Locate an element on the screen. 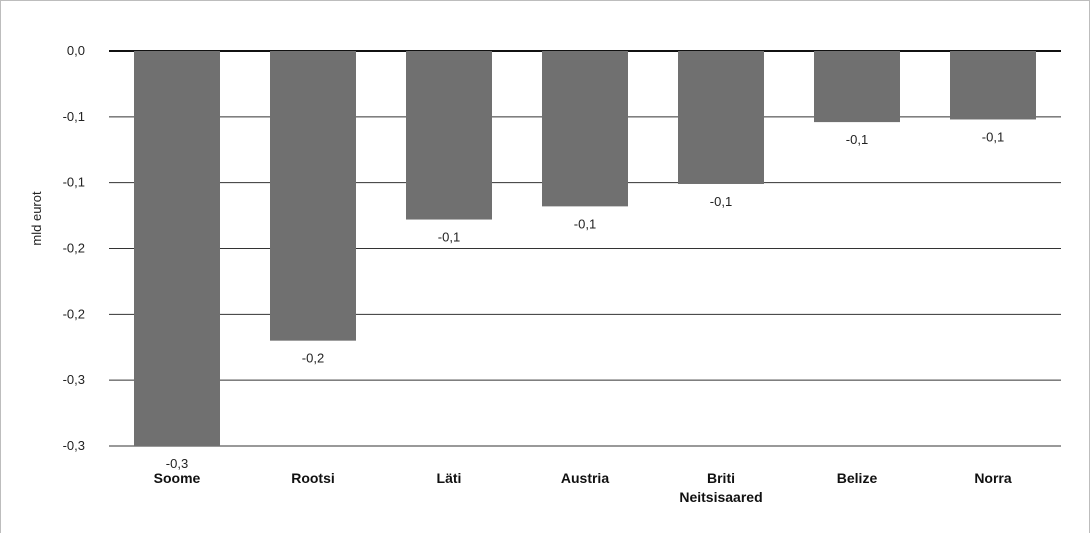  y-tick-label: 0,0 is located at coordinates (76, 50).